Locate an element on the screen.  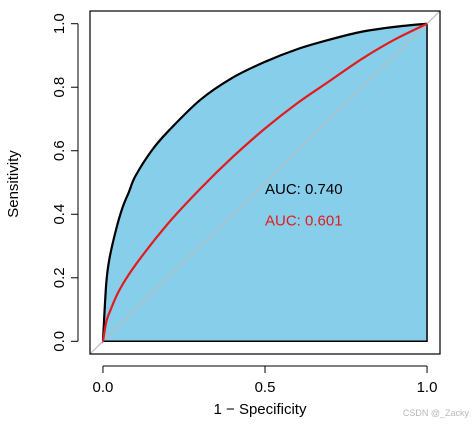
y-tick-label: 0.2 is located at coordinates (59, 277).